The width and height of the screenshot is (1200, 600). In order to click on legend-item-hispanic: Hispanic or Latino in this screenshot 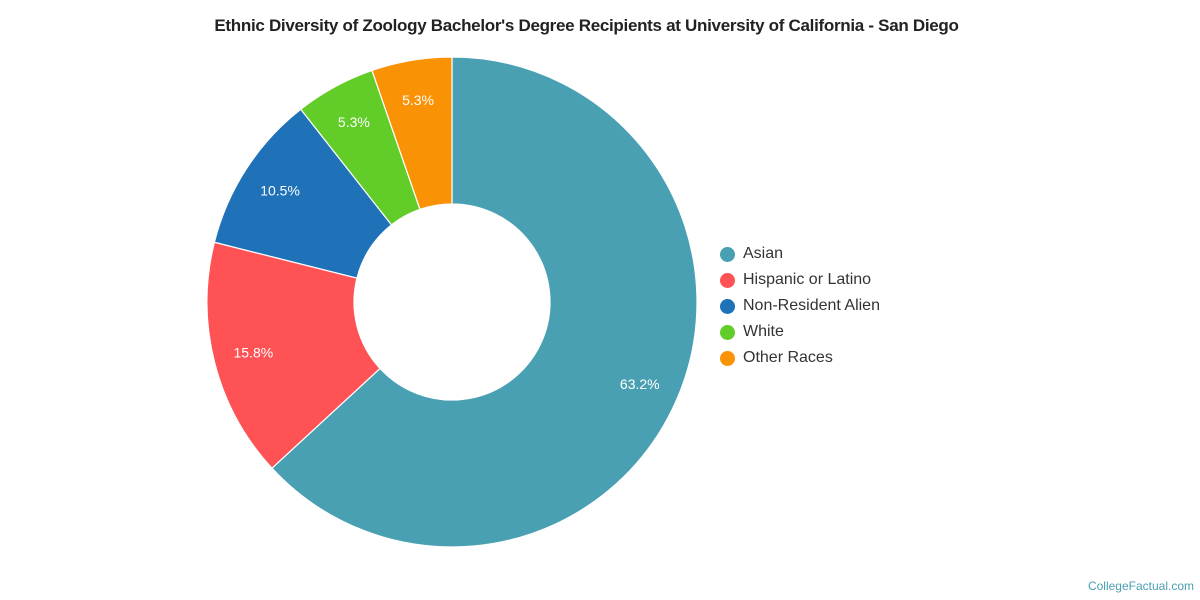, I will do `click(800, 280)`.